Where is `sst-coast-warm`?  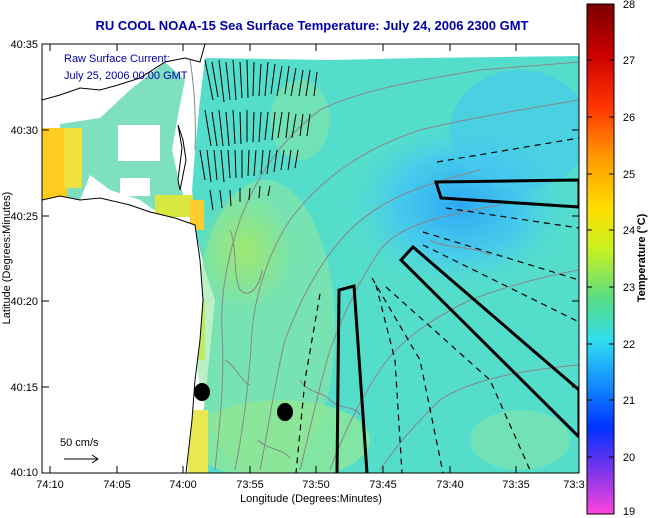
sst-coast-warm is located at coordinates (198, 441).